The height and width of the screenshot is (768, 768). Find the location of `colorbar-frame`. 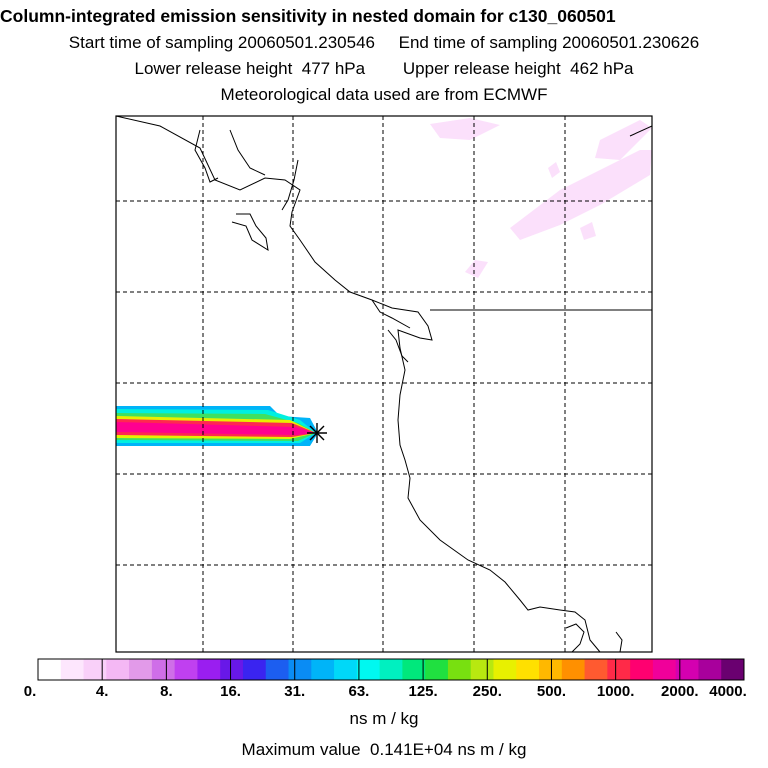

colorbar-frame is located at coordinates (391, 669).